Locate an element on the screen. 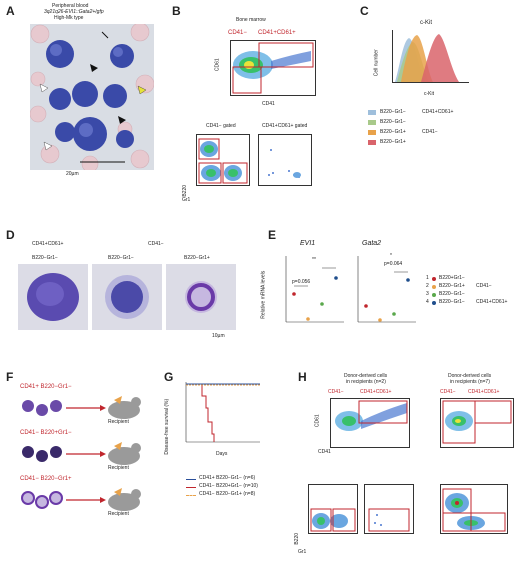  panel-d-scale: 10µm is located at coordinates (218, 336).